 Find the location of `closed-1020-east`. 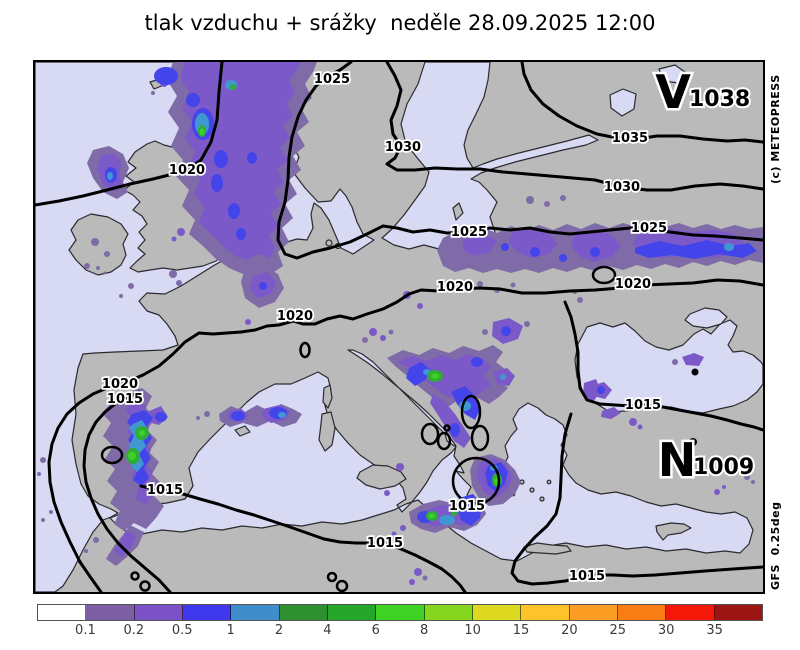

closed-1020-east is located at coordinates (604, 275).